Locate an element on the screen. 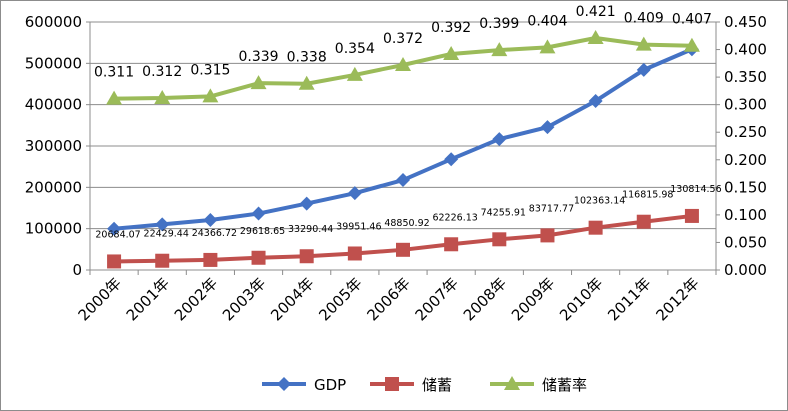 The width and height of the screenshot is (788, 411). legend-label-triangle: 储蓄率 is located at coordinates (564, 385).